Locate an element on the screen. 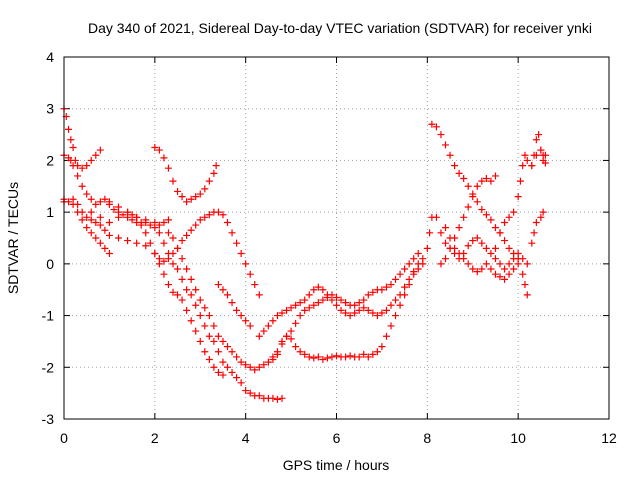  series-arc6 is located at coordinates (195, 300).